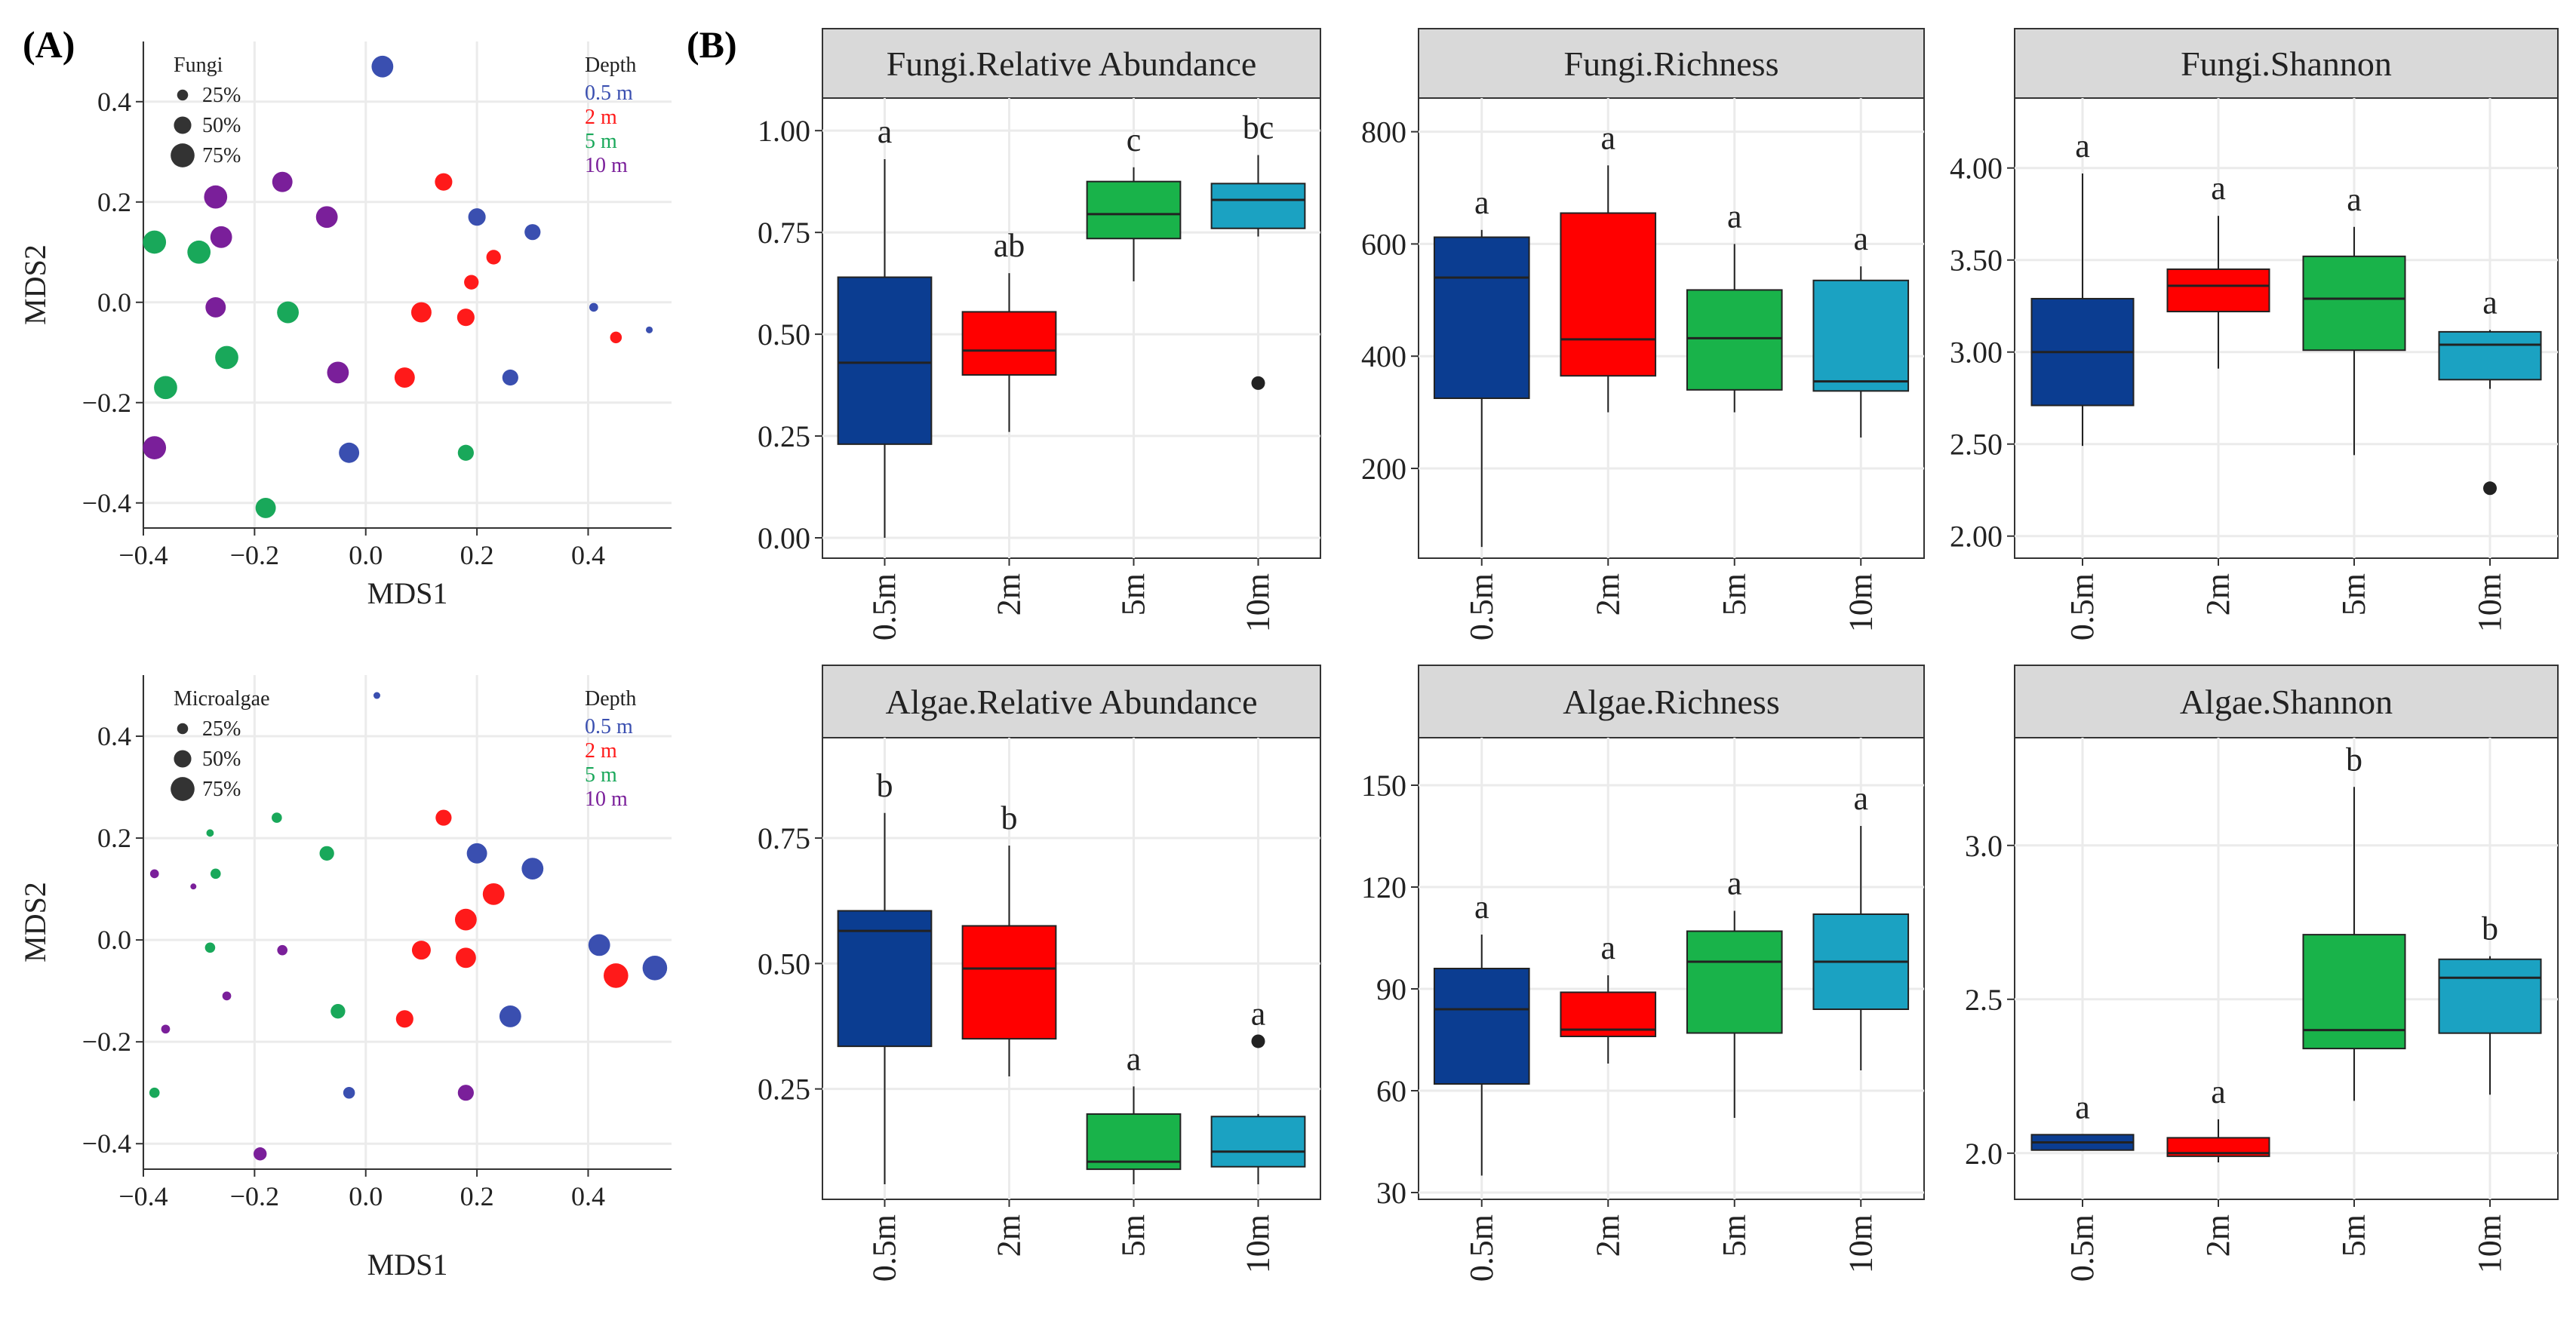 The image size is (2576, 1317). What do you see at coordinates (784, 538) in the screenshot?
I see `y-tick-label: 0.00` at bounding box center [784, 538].